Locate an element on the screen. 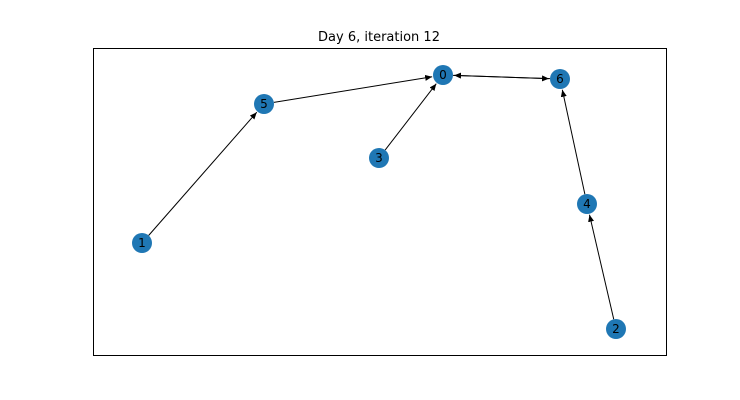  node-label: 4 is located at coordinates (587, 204).